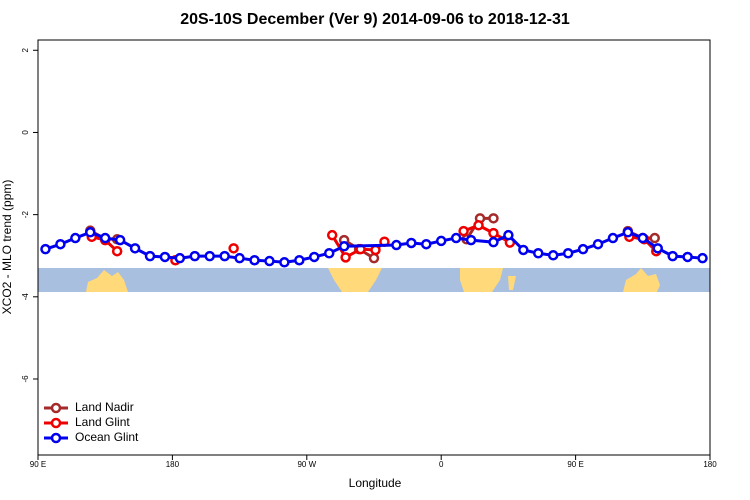  I want to click on y-tick-label: 2, so click(25, 49).